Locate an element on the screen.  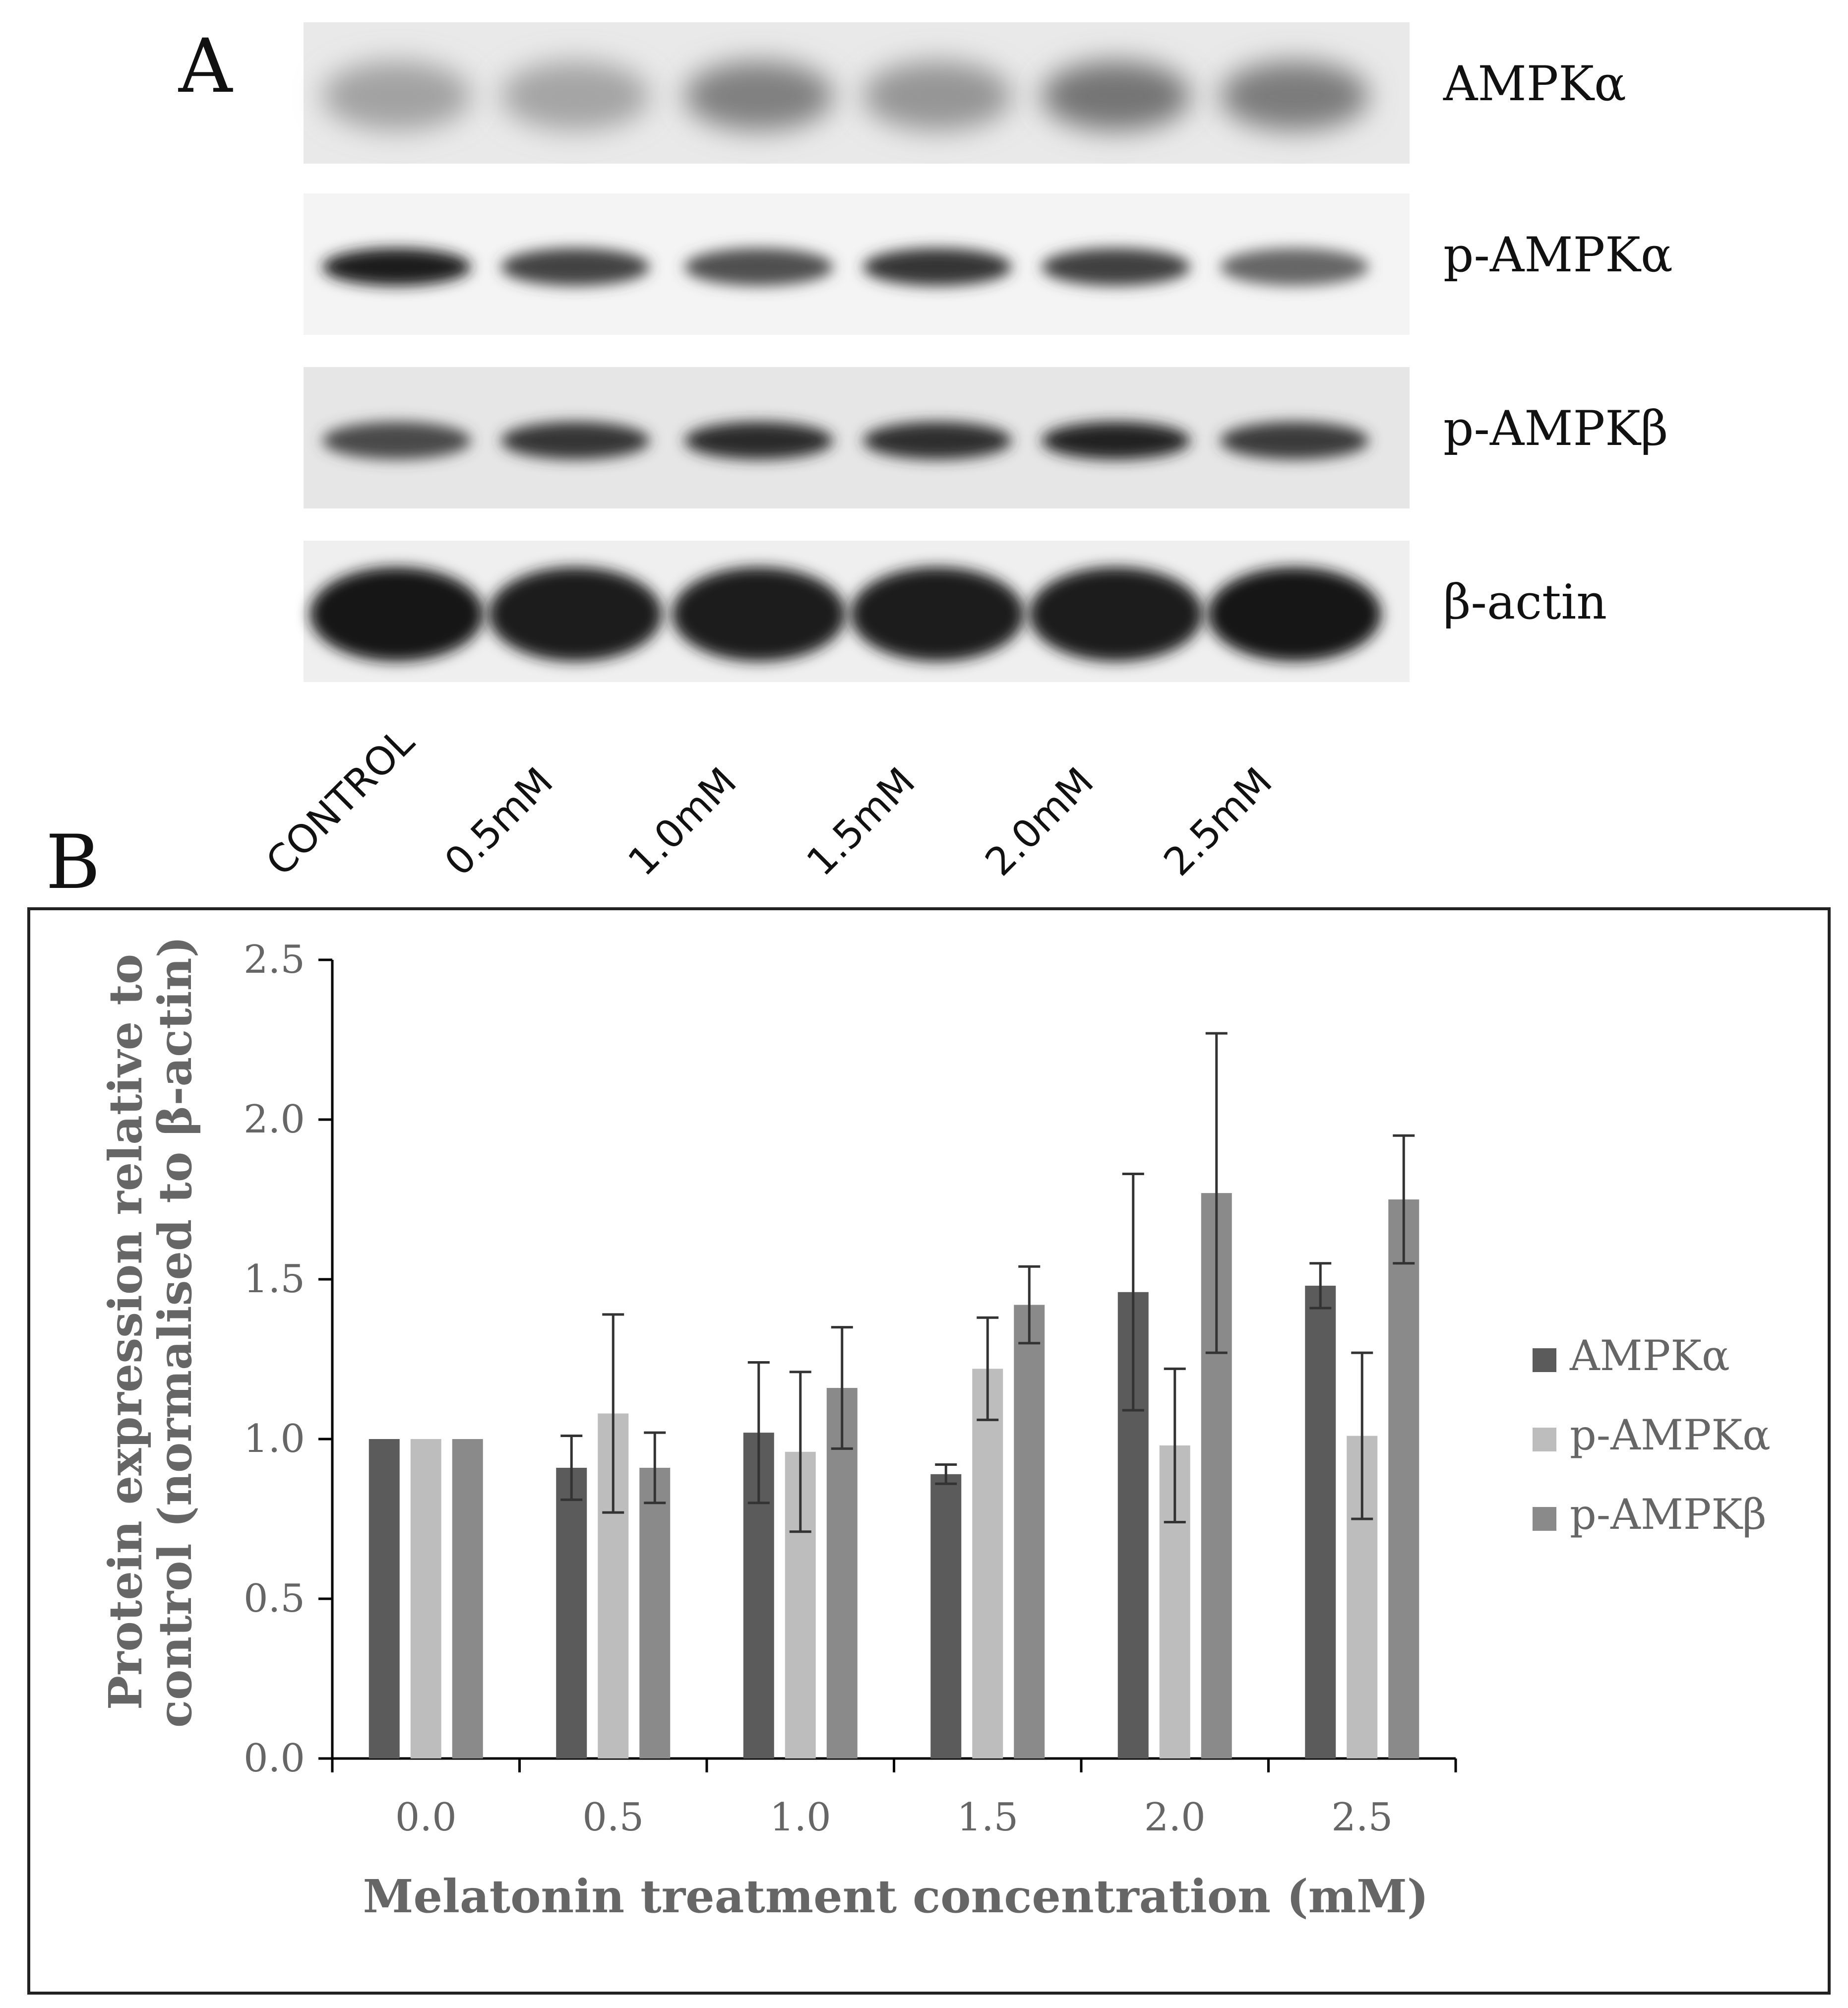
y-tick-label: 1.5 is located at coordinates (274, 1279).